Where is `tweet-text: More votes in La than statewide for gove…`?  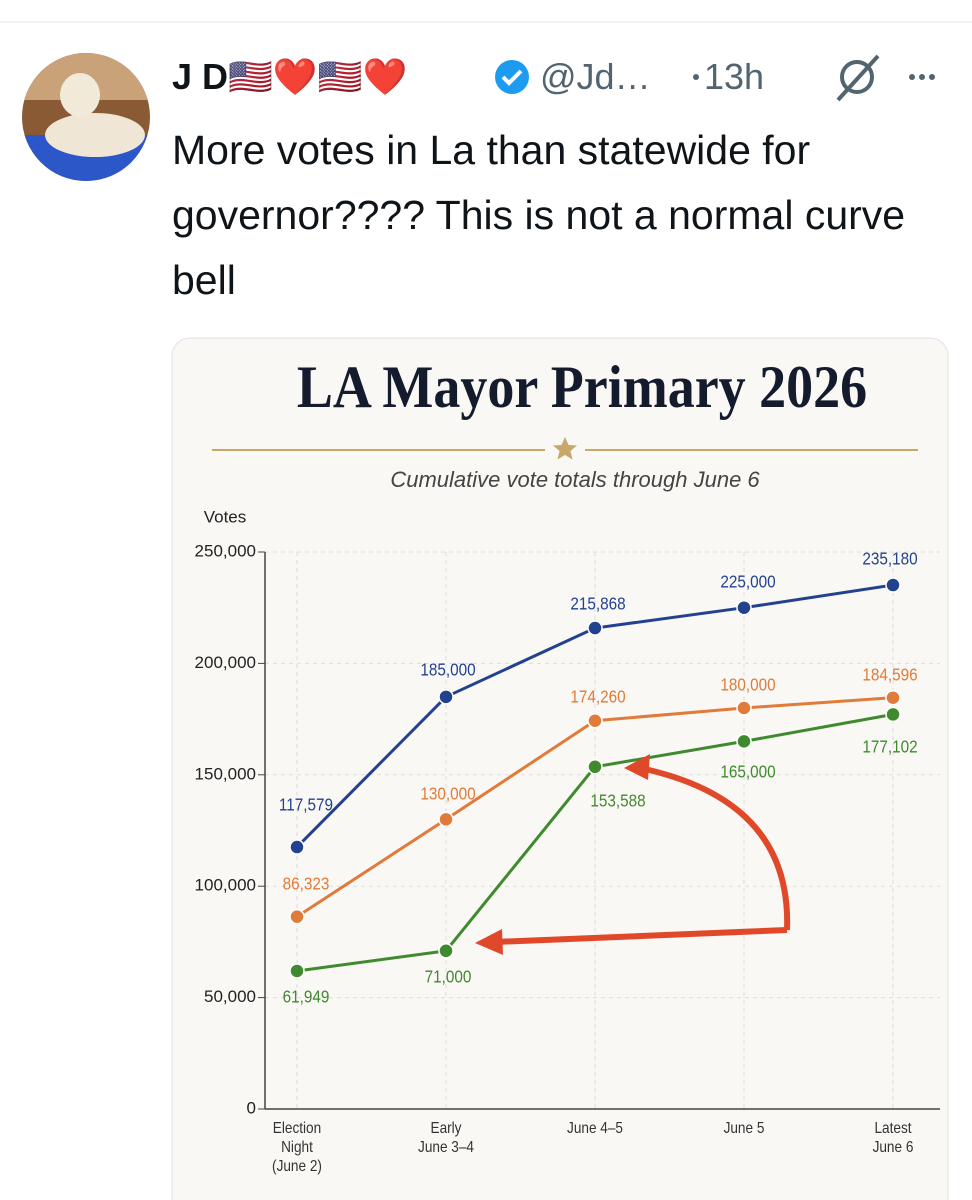 tweet-text: More votes in La than statewide for gove… is located at coordinates (539, 215).